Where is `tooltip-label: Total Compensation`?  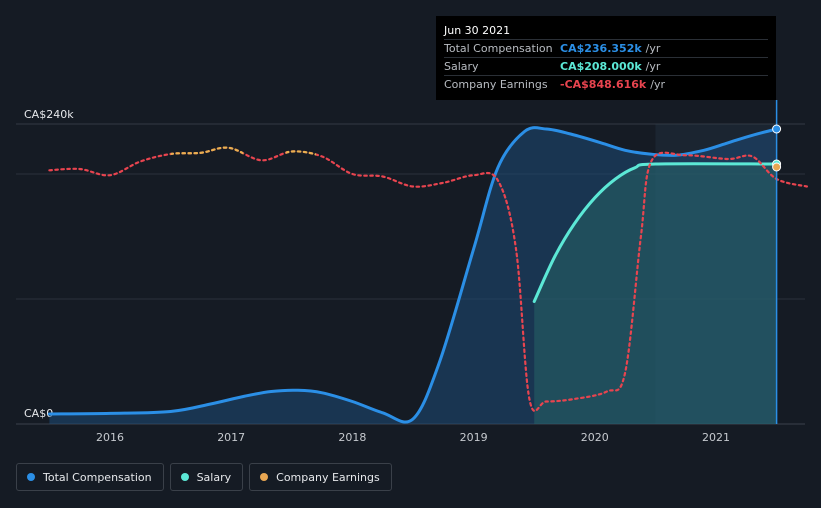 tooltip-label: Total Compensation is located at coordinates (498, 48).